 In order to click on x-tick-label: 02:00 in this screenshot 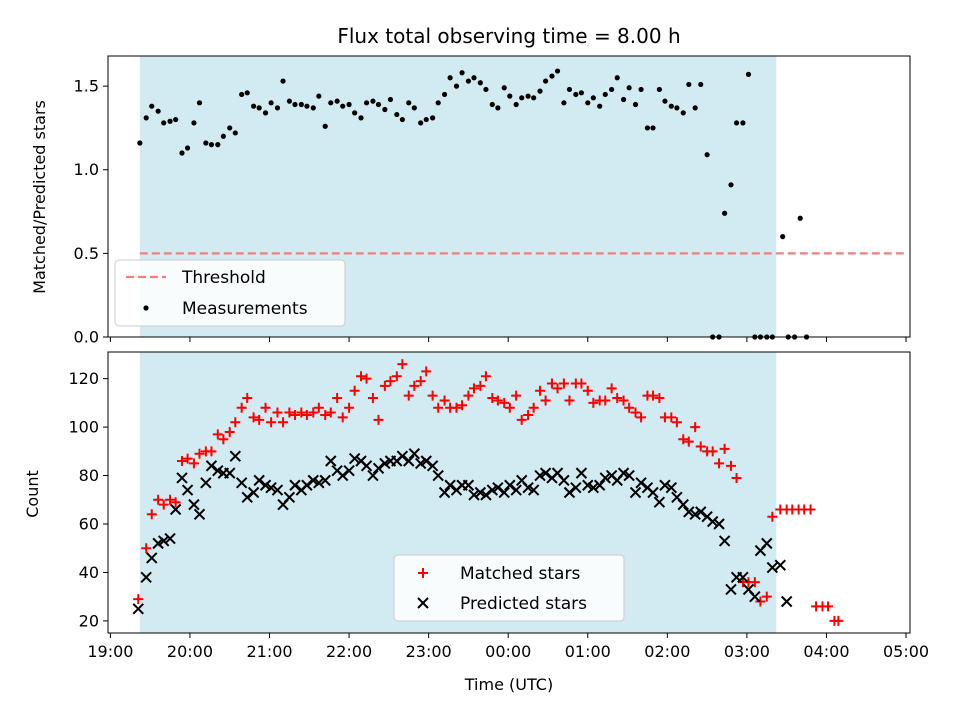, I will do `click(667, 651)`.